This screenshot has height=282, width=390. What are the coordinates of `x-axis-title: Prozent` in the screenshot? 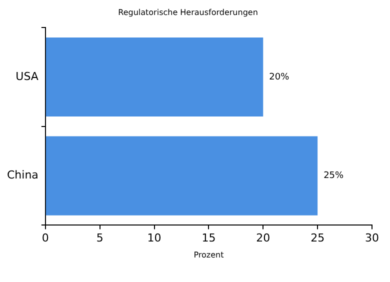 It's located at (209, 255).